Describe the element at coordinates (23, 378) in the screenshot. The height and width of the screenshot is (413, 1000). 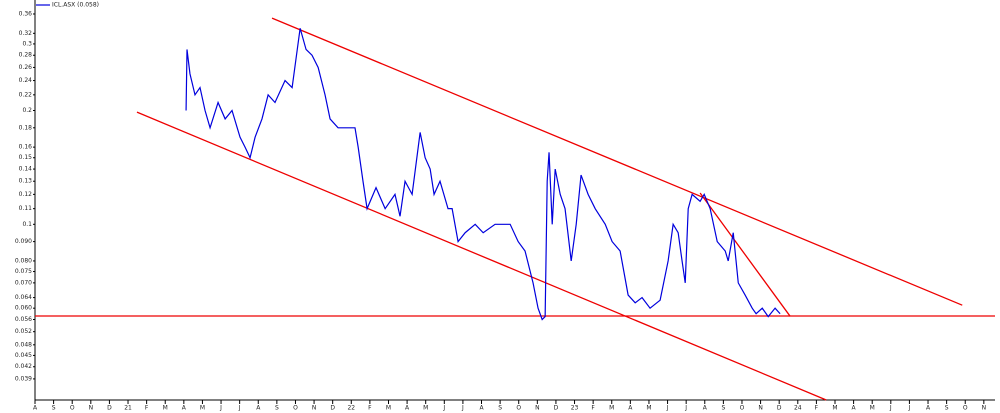
I see `y-tick-label: 0.039` at that location.